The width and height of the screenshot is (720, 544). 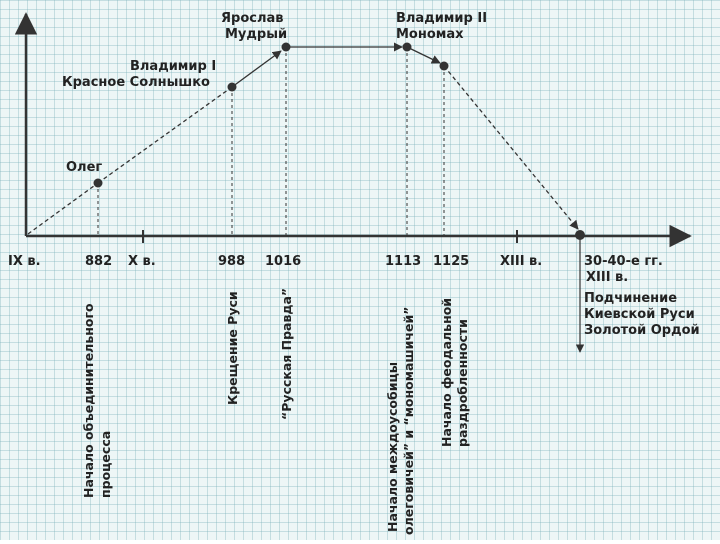 What do you see at coordinates (462, 383) in the screenshot?
I see `event-label-1125-line2: раздробленности` at bounding box center [462, 383].